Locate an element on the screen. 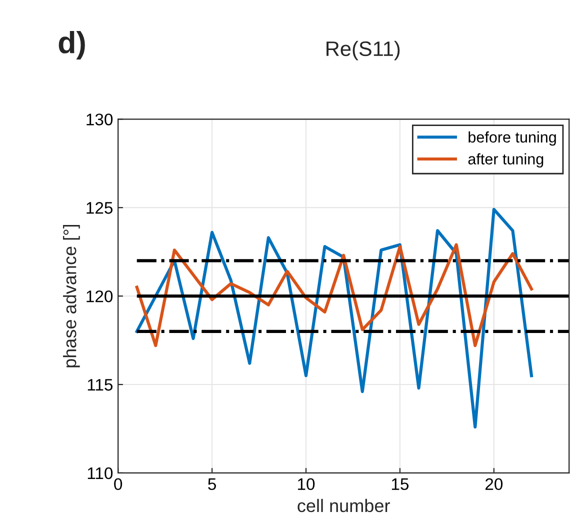 Image resolution: width=576 pixels, height=532 pixels. y-tick-label: 125 is located at coordinates (99, 208).